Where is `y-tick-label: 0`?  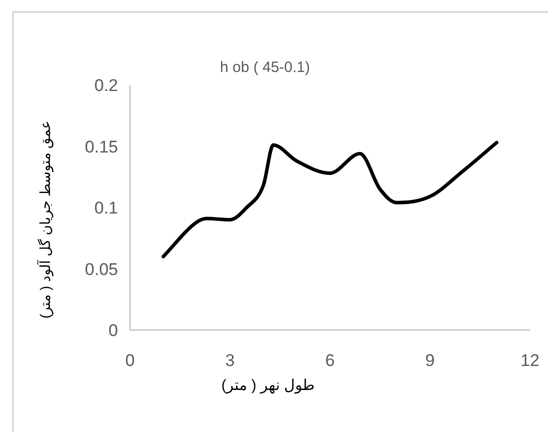
y-tick-label: 0 is located at coordinates (113, 330).